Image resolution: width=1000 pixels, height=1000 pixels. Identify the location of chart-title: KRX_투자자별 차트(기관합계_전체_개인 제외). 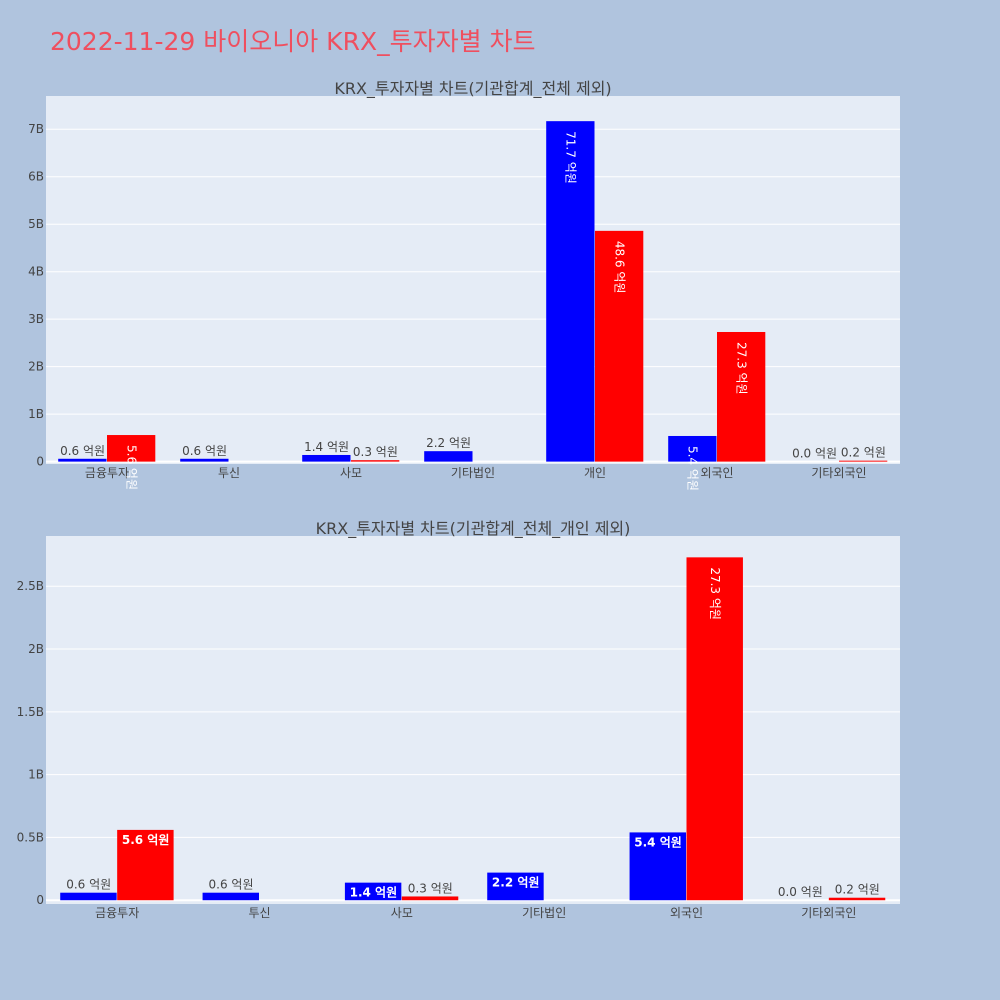
(473, 529).